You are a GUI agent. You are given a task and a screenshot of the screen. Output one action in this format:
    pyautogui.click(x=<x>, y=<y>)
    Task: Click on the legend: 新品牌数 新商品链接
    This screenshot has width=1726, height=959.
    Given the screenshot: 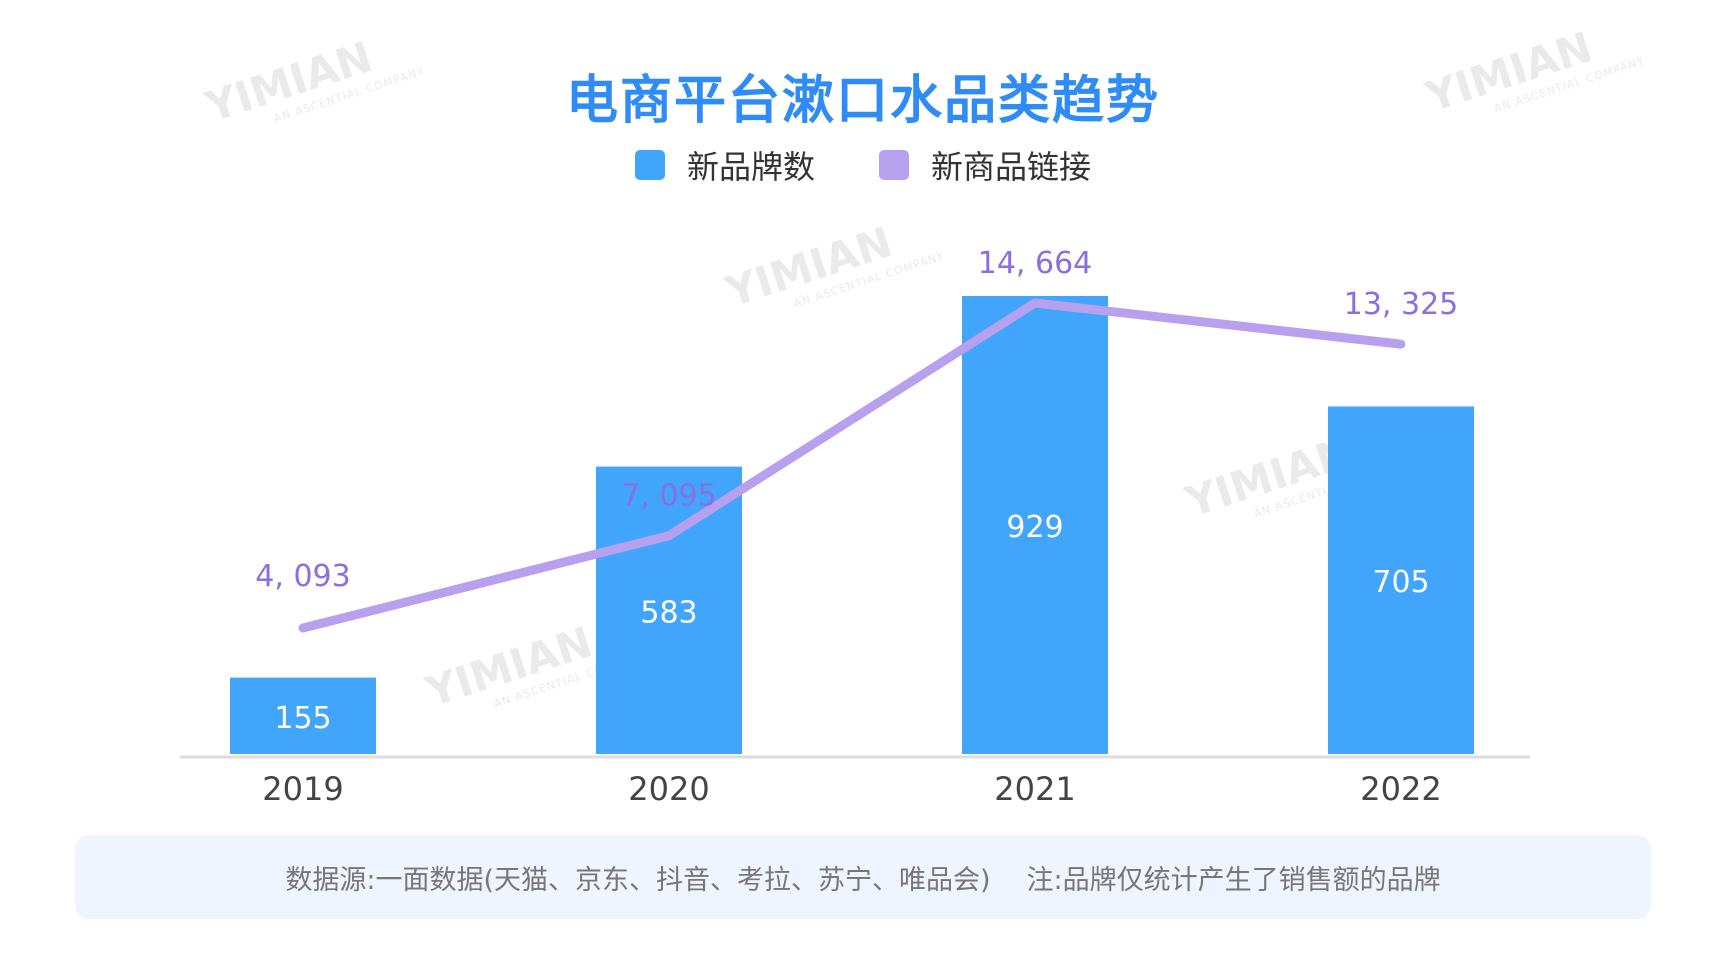 What is the action you would take?
    pyautogui.click(x=863, y=165)
    